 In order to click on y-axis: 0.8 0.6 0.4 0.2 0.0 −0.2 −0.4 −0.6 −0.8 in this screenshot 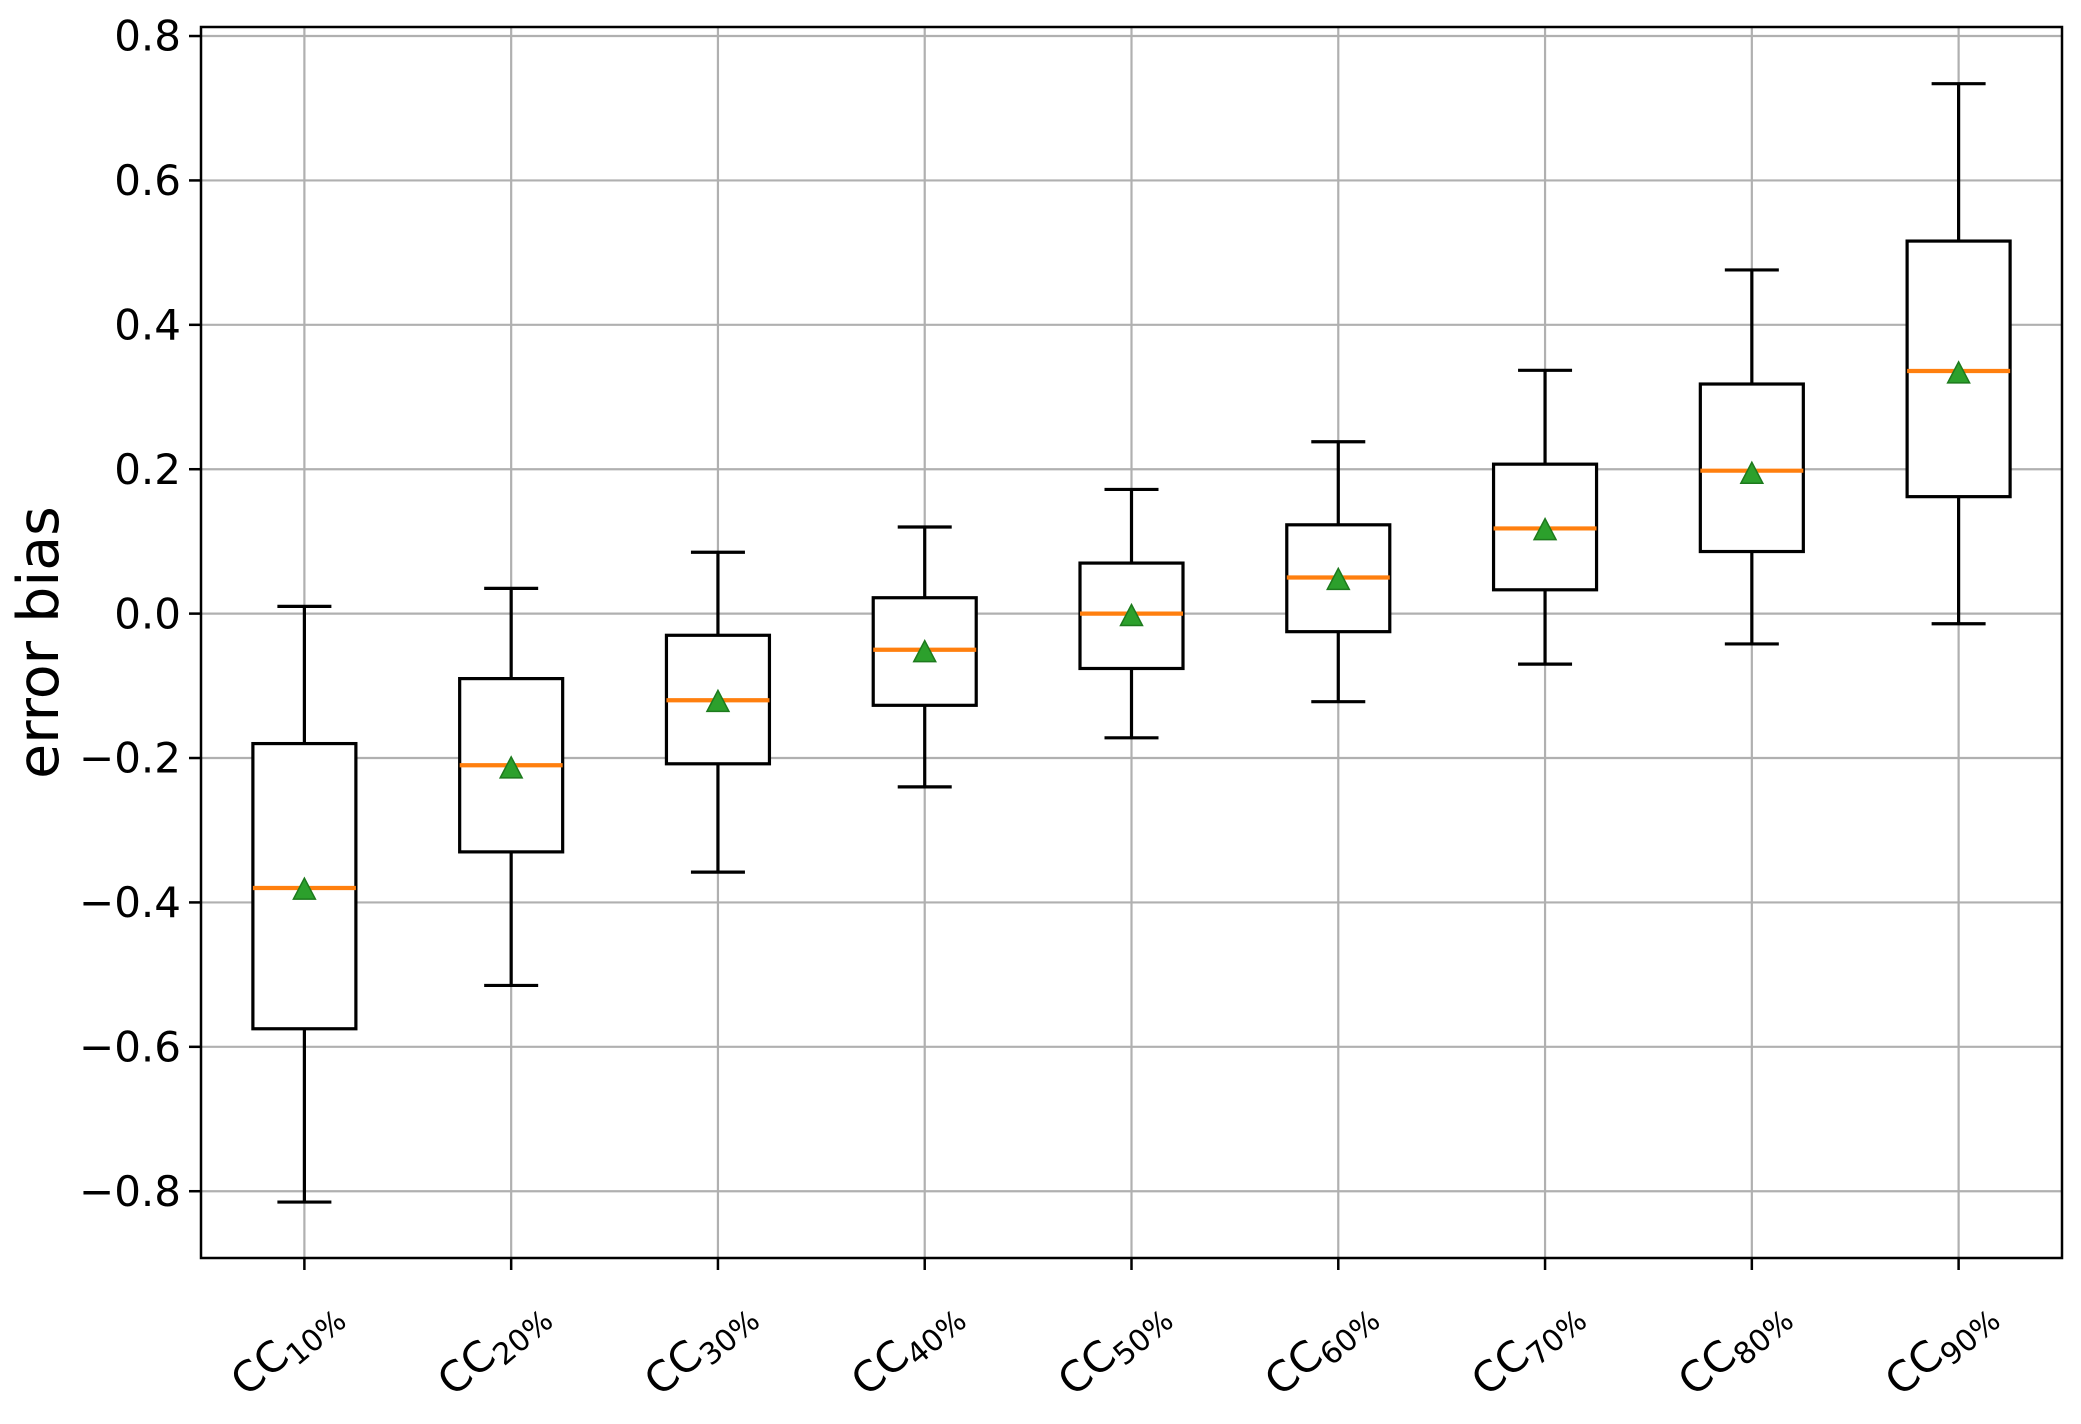, I will do `click(140, 614)`.